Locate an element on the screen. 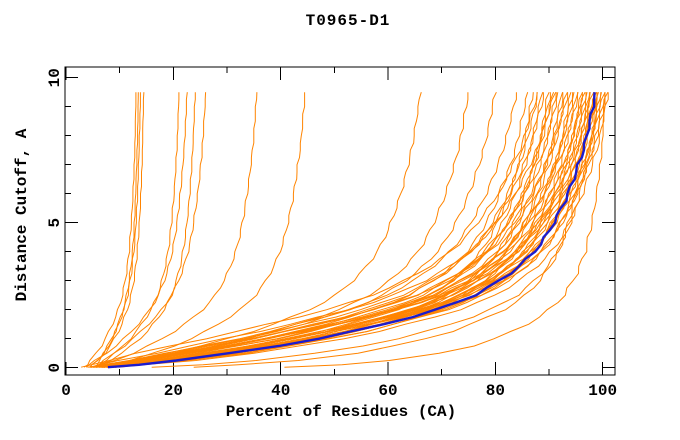 The image size is (680, 440). chart-title: T0965-D1 is located at coordinates (348, 21).